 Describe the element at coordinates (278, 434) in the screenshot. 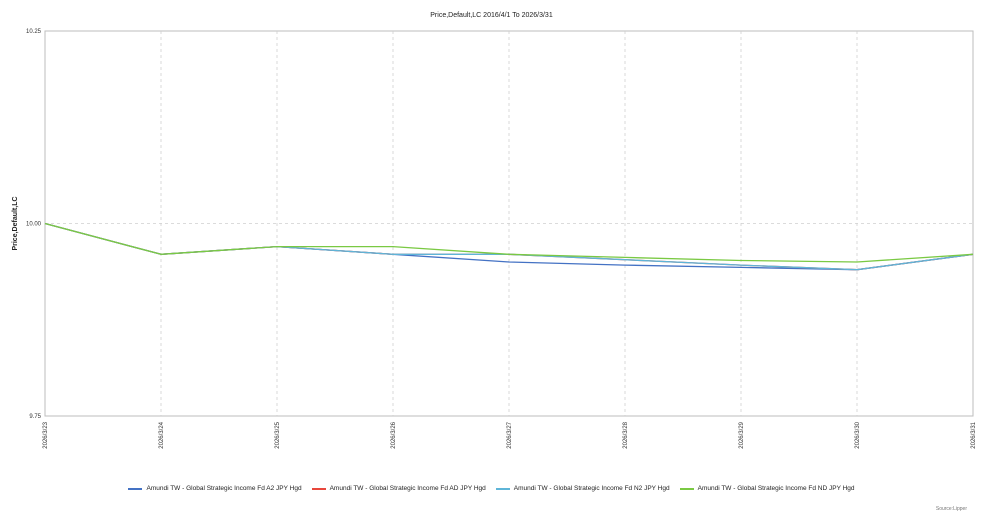

I see `x-tick-label: 2026/3/25` at that location.